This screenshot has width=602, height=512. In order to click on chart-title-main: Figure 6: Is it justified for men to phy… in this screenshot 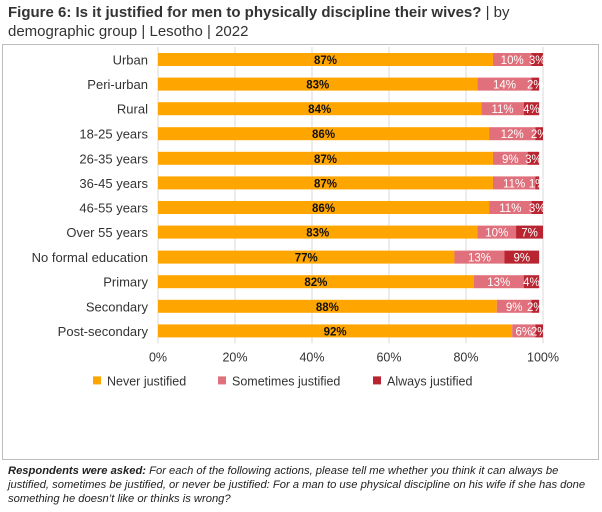, I will do `click(245, 12)`.